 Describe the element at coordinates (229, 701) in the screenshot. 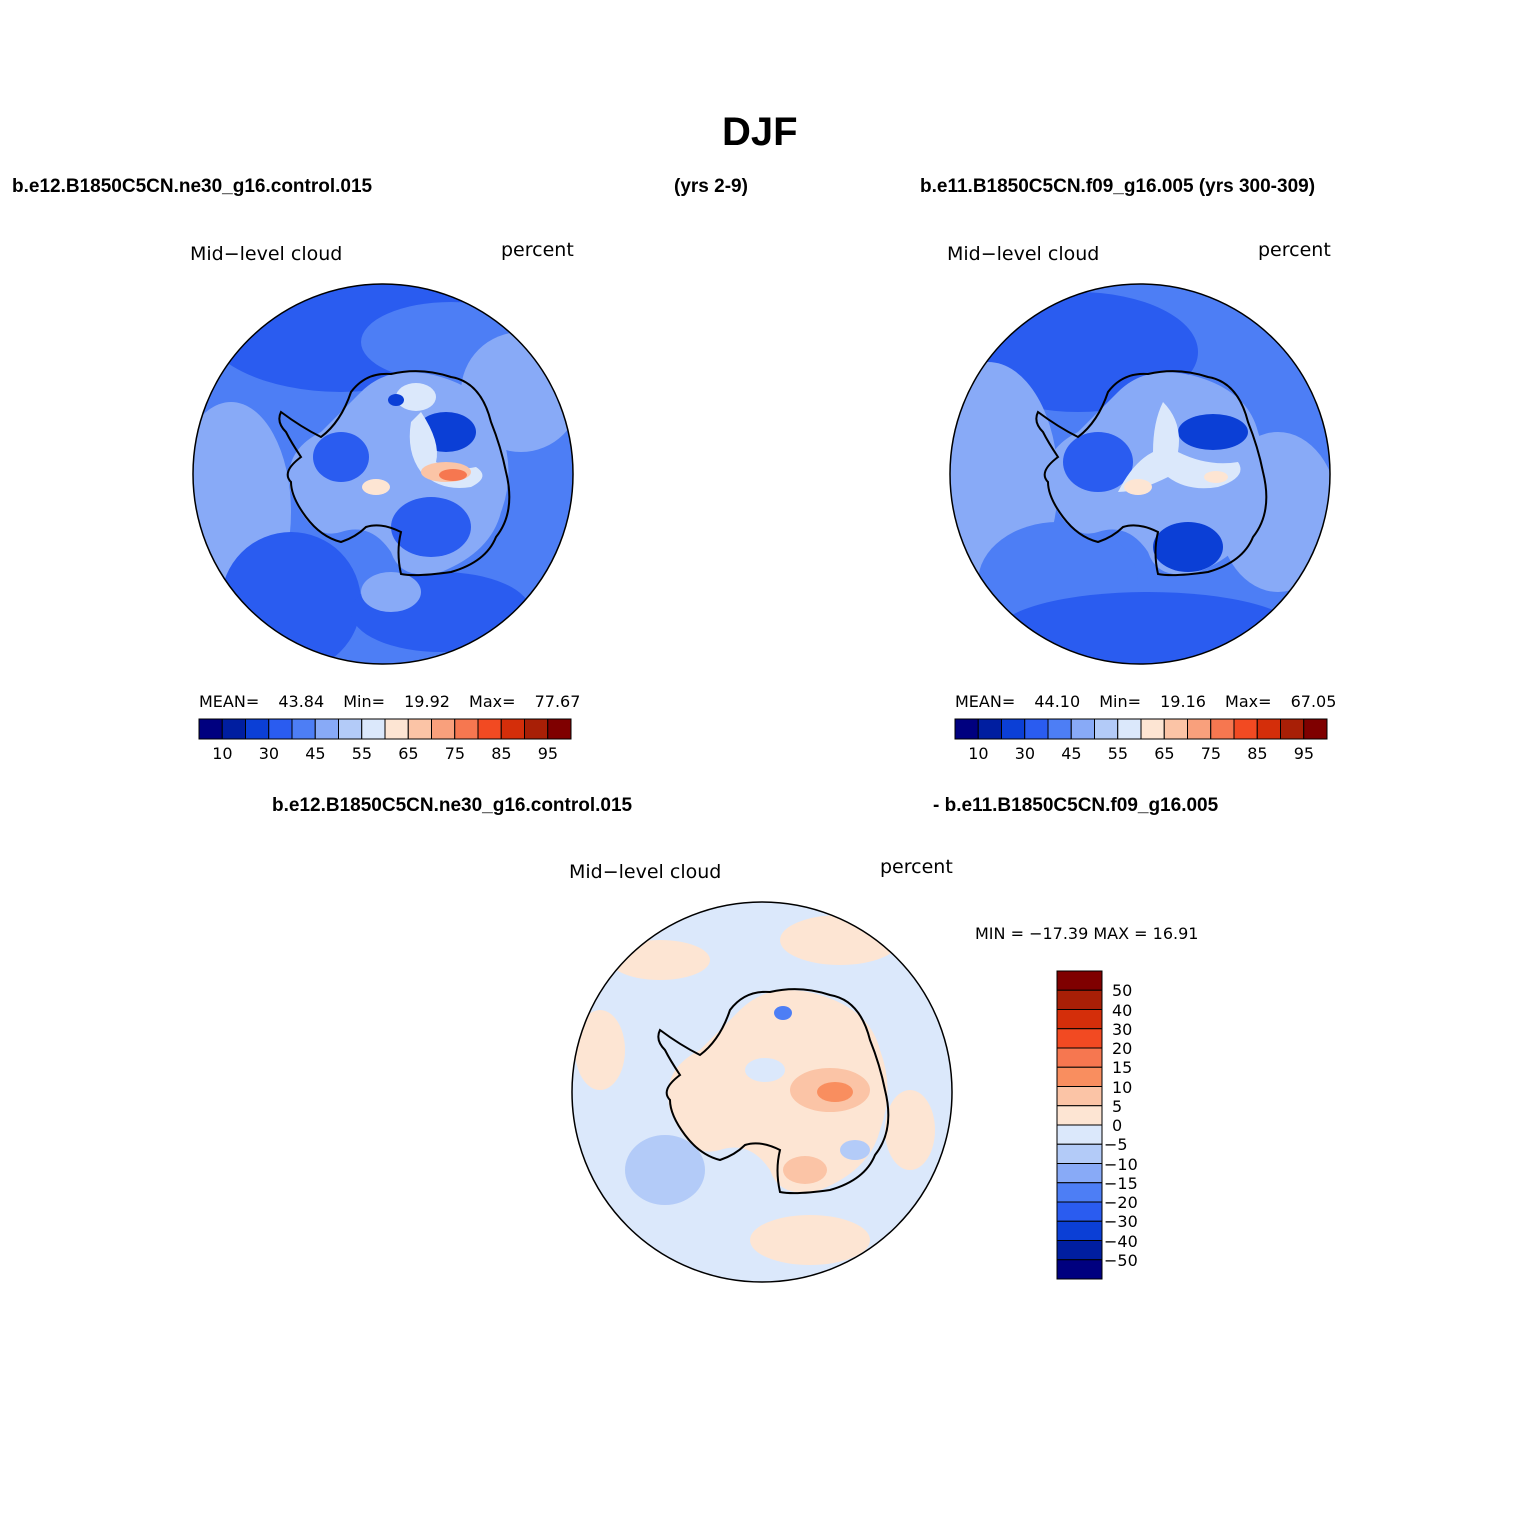

I see `panel1-mean-label: MEAN=` at that location.